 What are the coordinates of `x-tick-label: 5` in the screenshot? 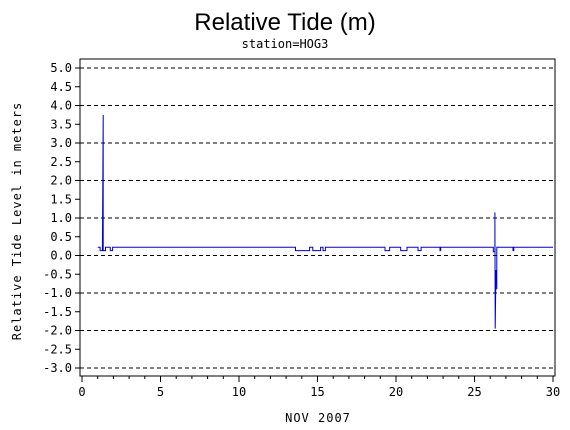 It's located at (160, 392).